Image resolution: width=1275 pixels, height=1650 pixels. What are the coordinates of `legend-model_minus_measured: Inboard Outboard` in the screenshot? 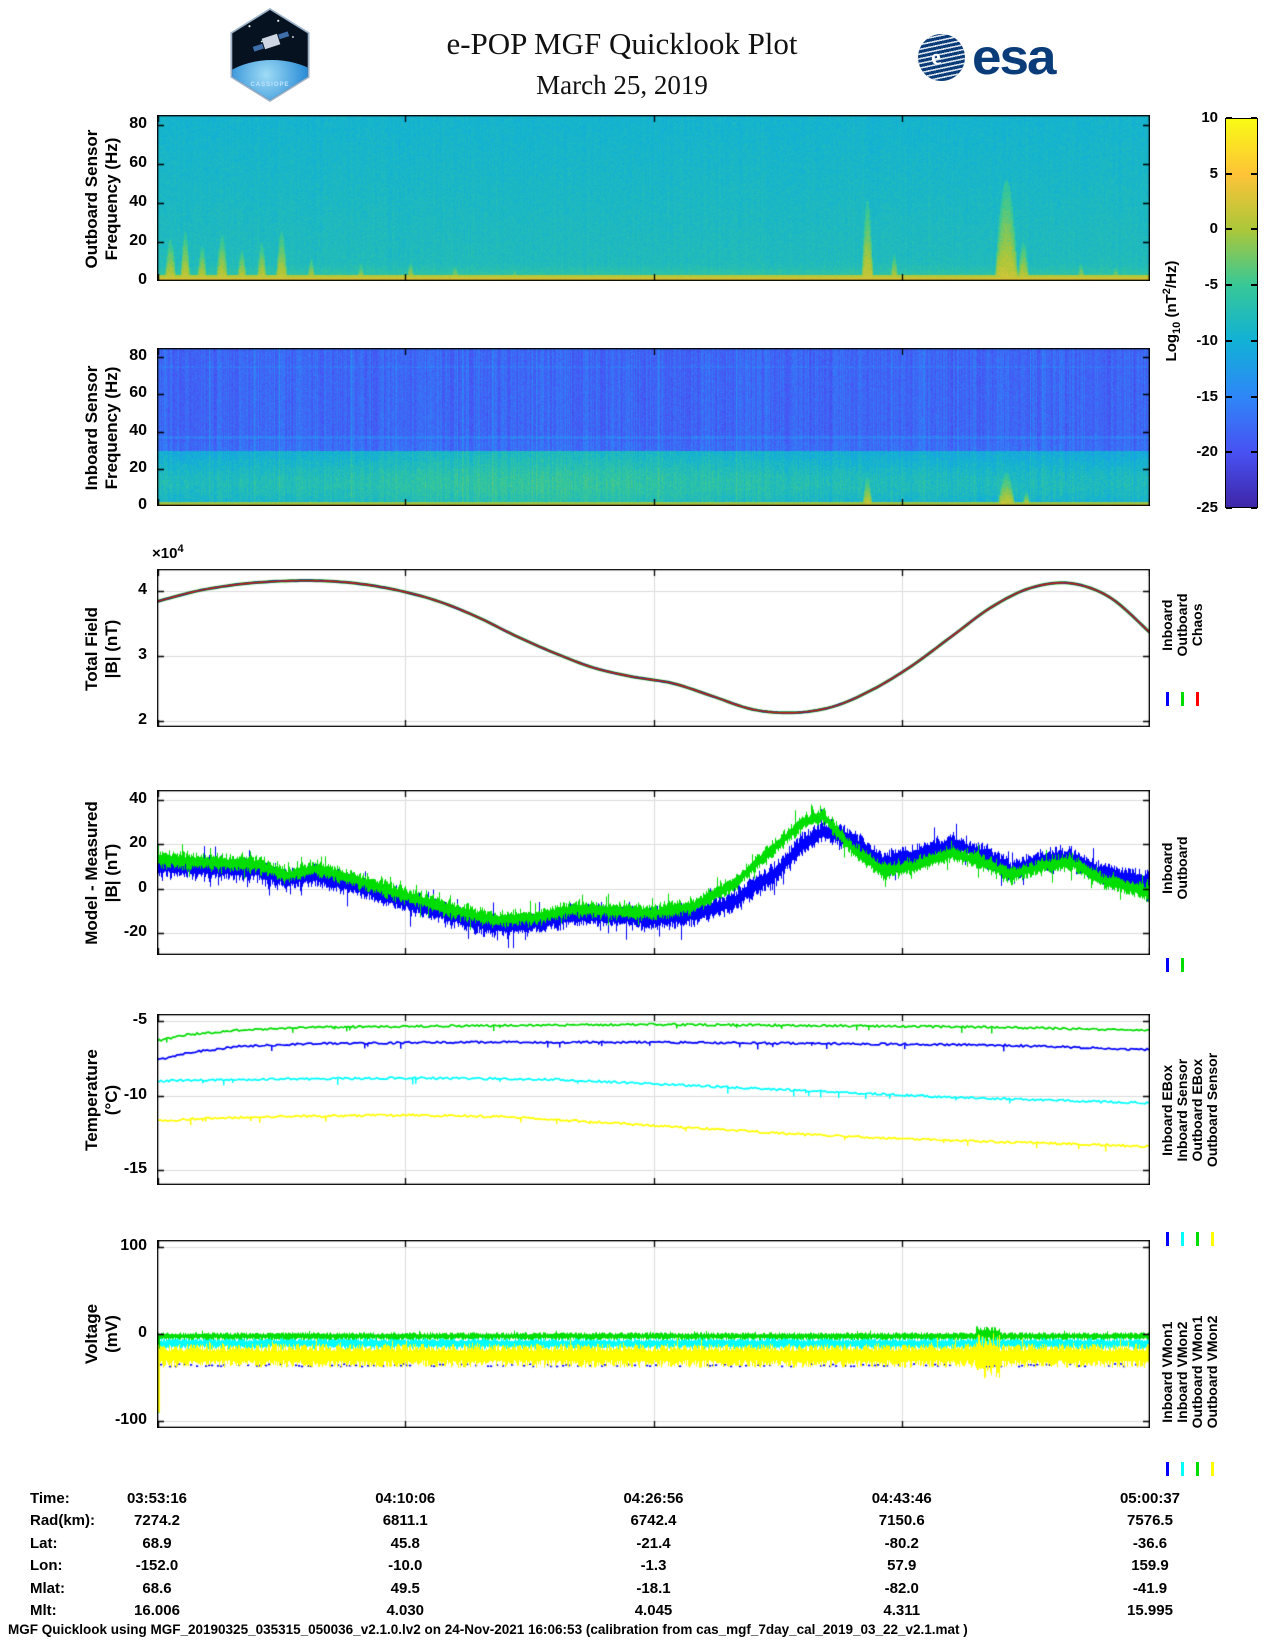 It's located at (1174, 868).